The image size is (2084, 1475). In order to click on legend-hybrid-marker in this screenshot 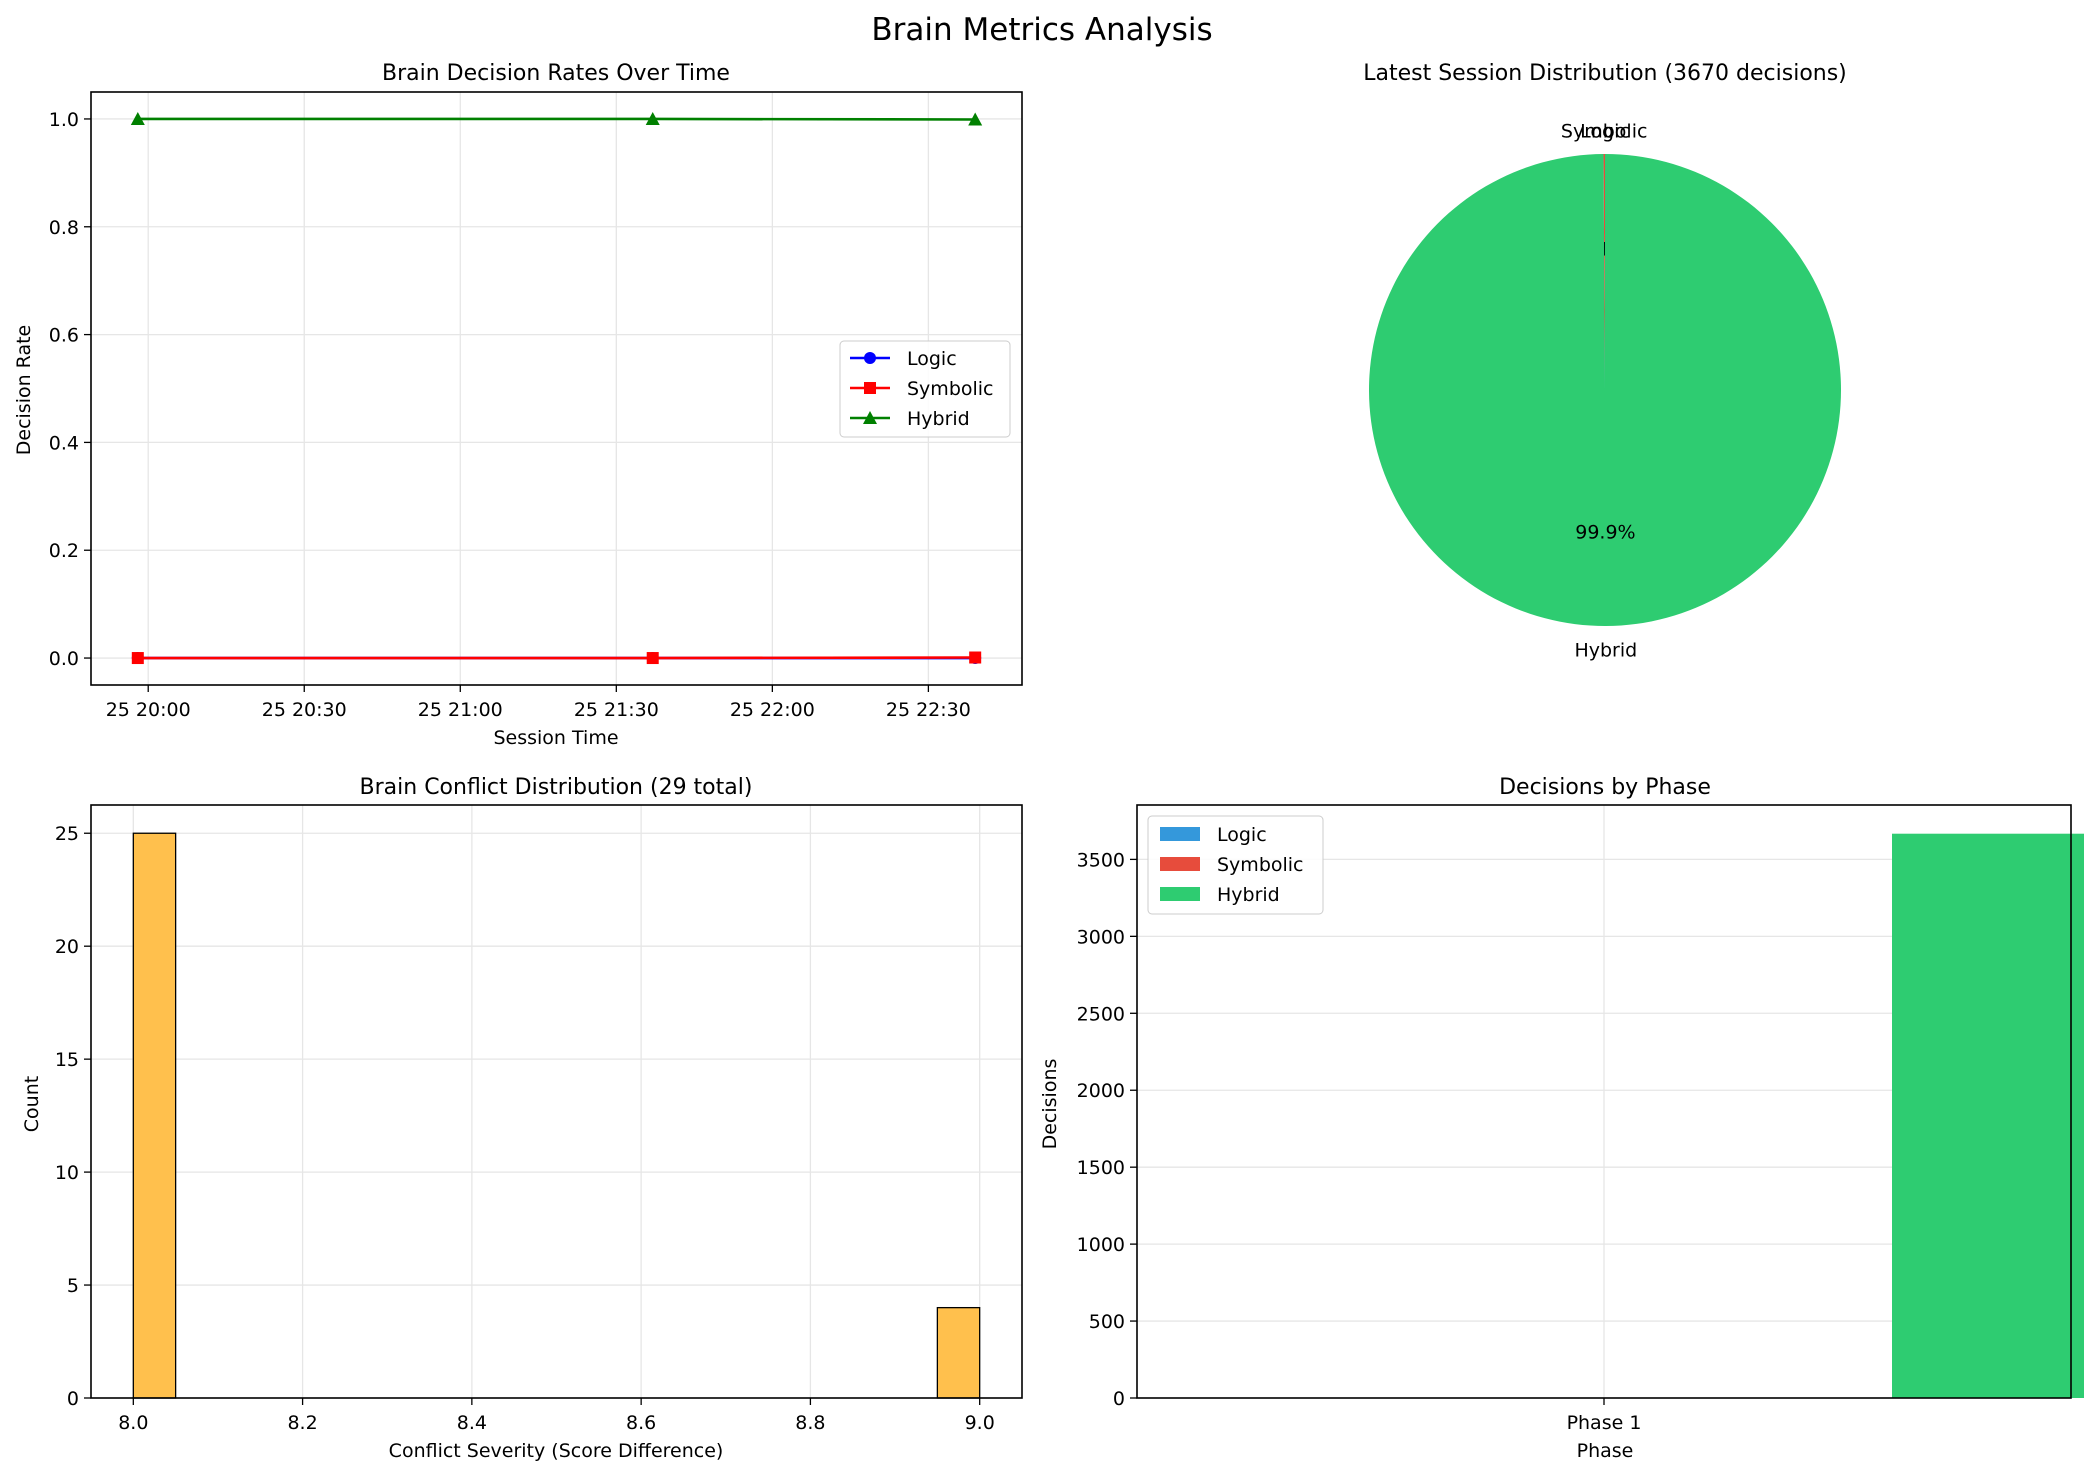, I will do `click(870, 417)`.